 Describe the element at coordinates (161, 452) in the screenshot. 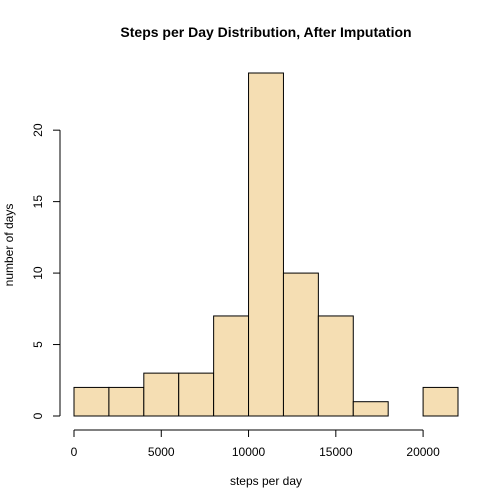

I see `x-tick-label: 5000` at that location.